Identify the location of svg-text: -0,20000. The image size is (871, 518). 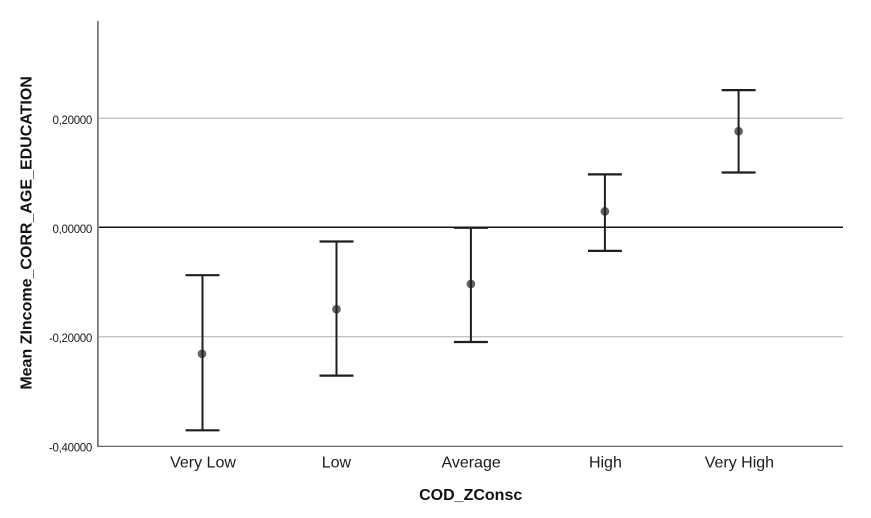
(70, 339).